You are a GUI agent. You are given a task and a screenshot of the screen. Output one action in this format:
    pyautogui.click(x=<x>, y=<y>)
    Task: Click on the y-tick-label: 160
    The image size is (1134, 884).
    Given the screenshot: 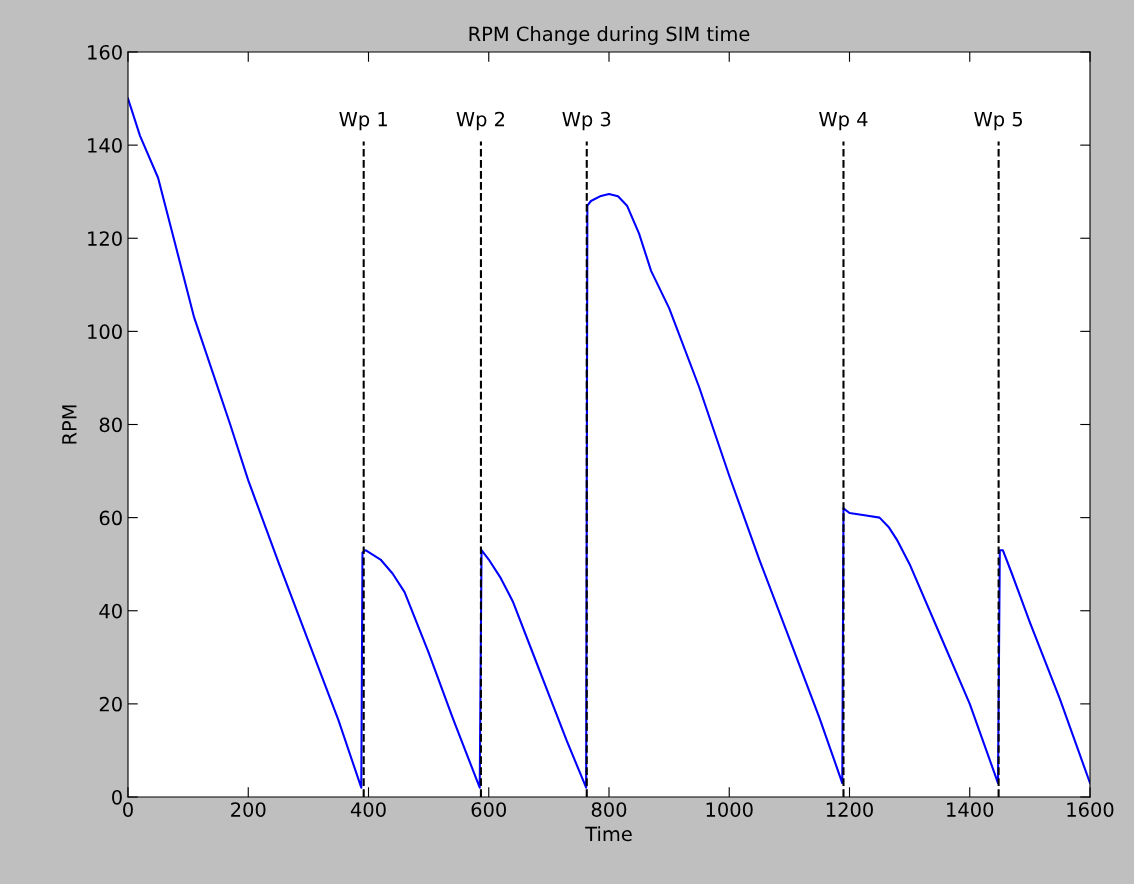 What is the action you would take?
    pyautogui.click(x=105, y=52)
    